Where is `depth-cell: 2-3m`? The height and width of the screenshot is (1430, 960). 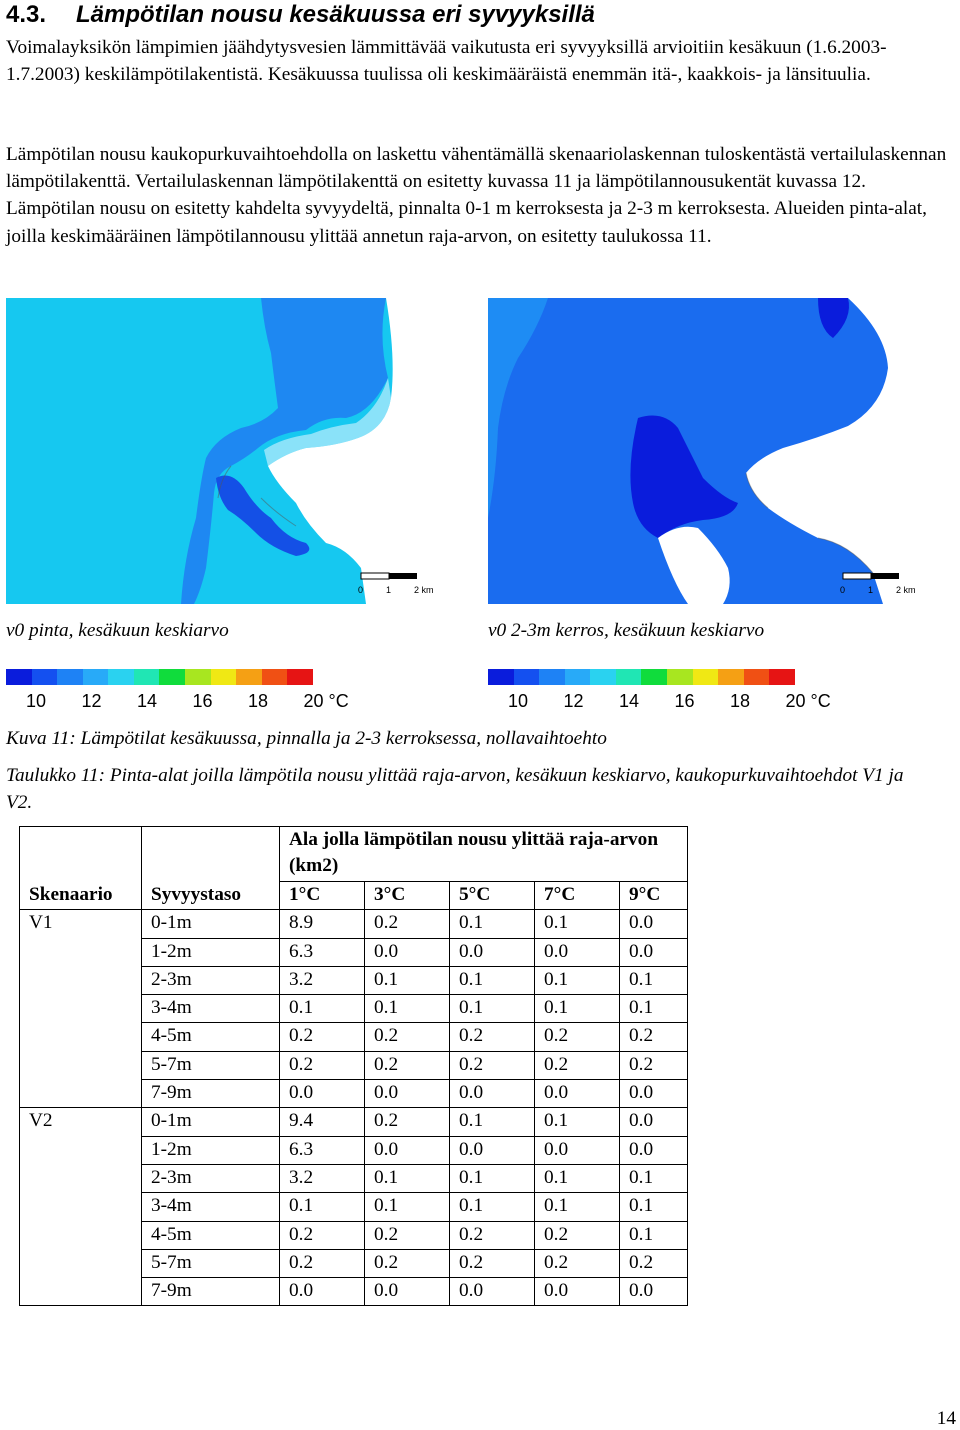
depth-cell: 2-3m is located at coordinates (210, 980).